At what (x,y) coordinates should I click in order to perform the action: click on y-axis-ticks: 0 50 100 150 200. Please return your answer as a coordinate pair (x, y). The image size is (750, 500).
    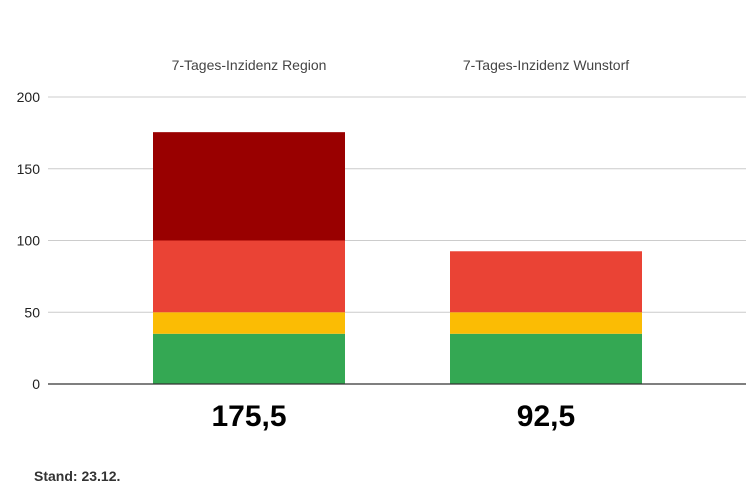
    Looking at the image, I should click on (29, 240).